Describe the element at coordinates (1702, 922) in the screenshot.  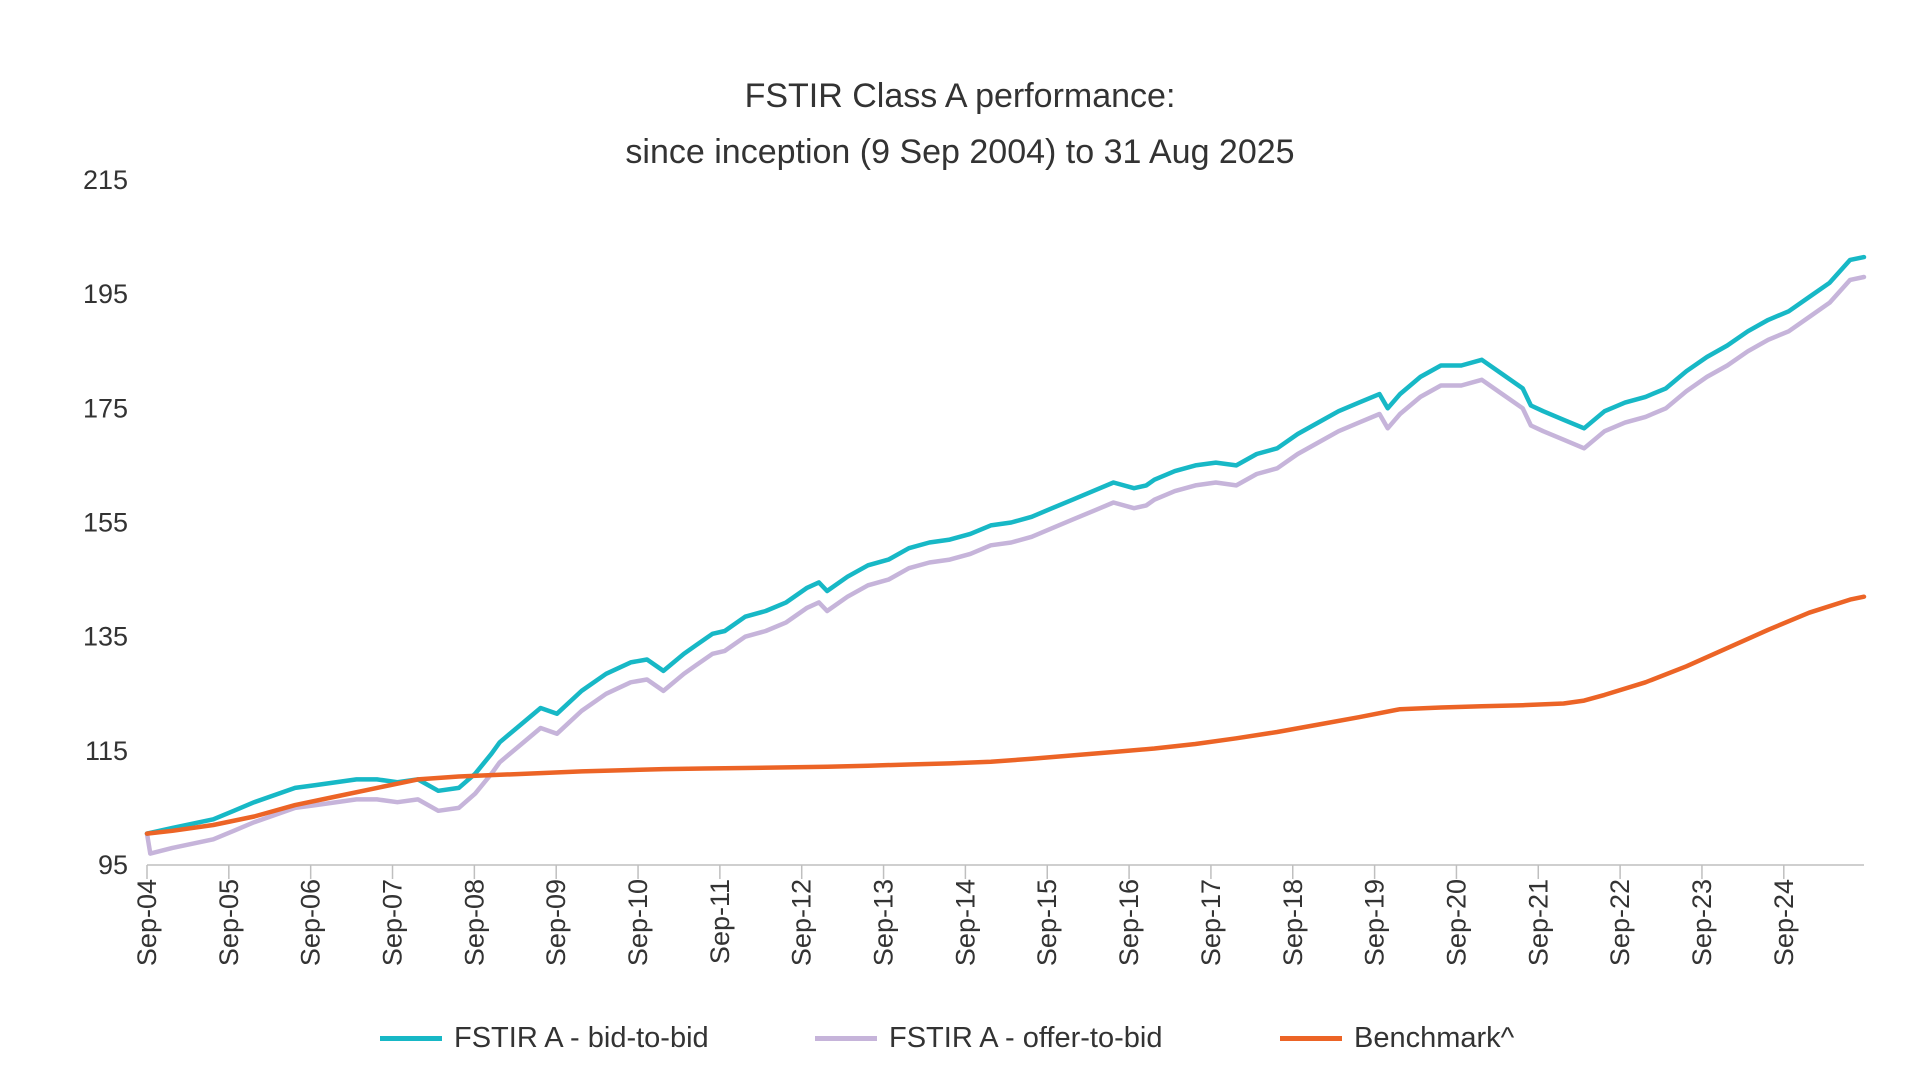
I see `x-tick-label: Sep-23` at that location.